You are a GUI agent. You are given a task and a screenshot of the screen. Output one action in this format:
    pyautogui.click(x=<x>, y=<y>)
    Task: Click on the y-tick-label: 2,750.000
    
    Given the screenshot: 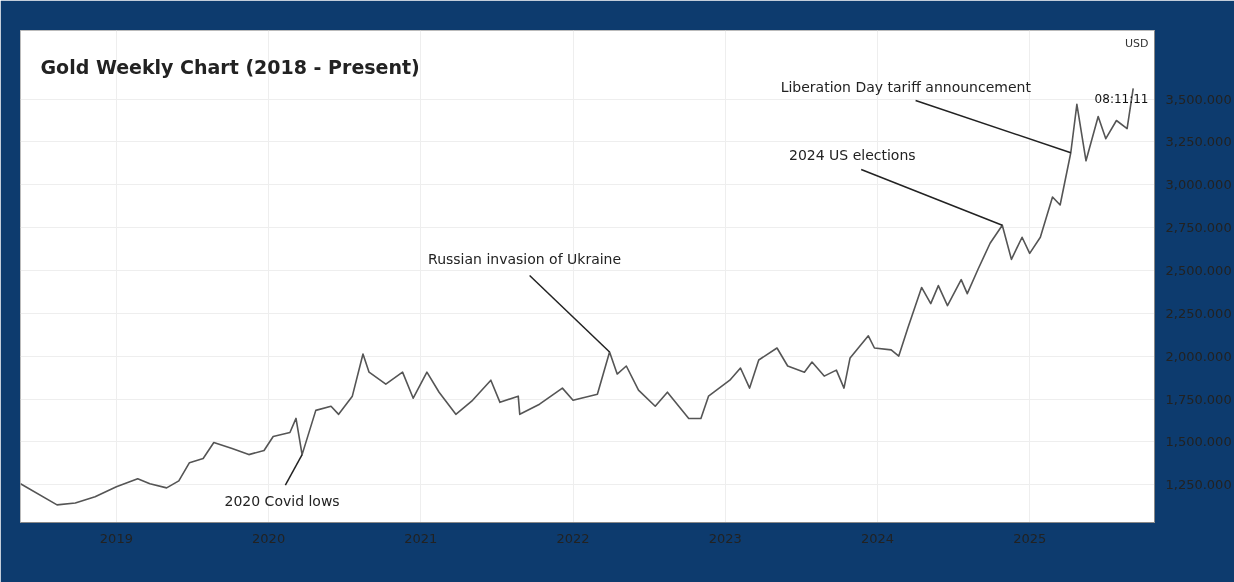 What is the action you would take?
    pyautogui.click(x=1198, y=228)
    